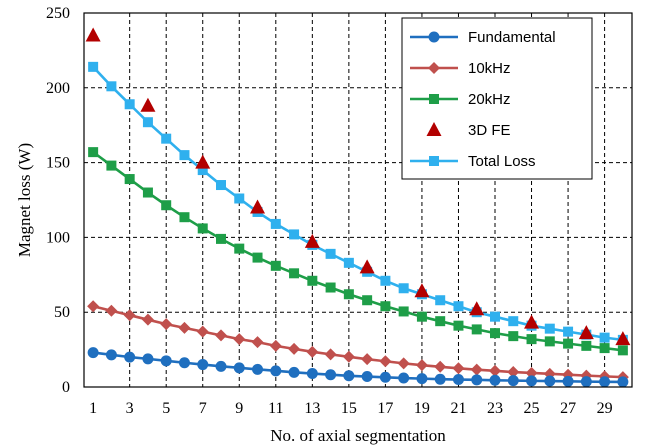 Image resolution: width=659 pixels, height=447 pixels. I want to click on x-tick-label: 21, so click(458, 408).